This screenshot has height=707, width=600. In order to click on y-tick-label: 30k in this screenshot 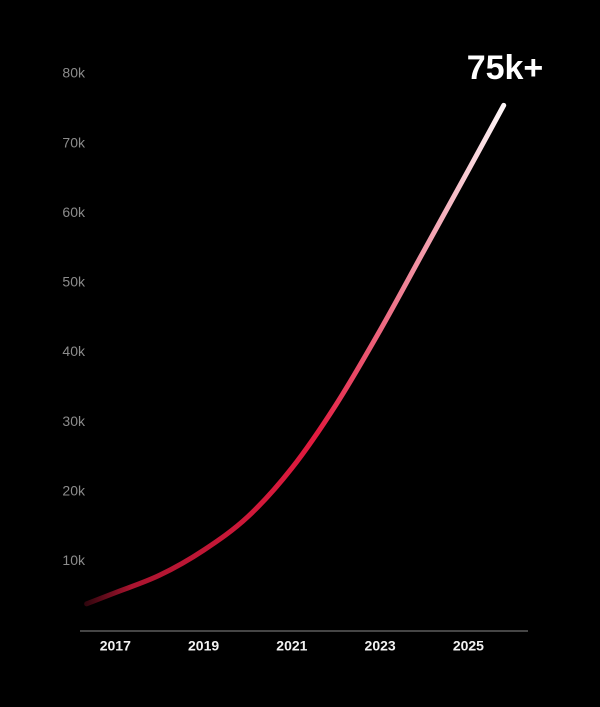, I will do `click(74, 421)`.